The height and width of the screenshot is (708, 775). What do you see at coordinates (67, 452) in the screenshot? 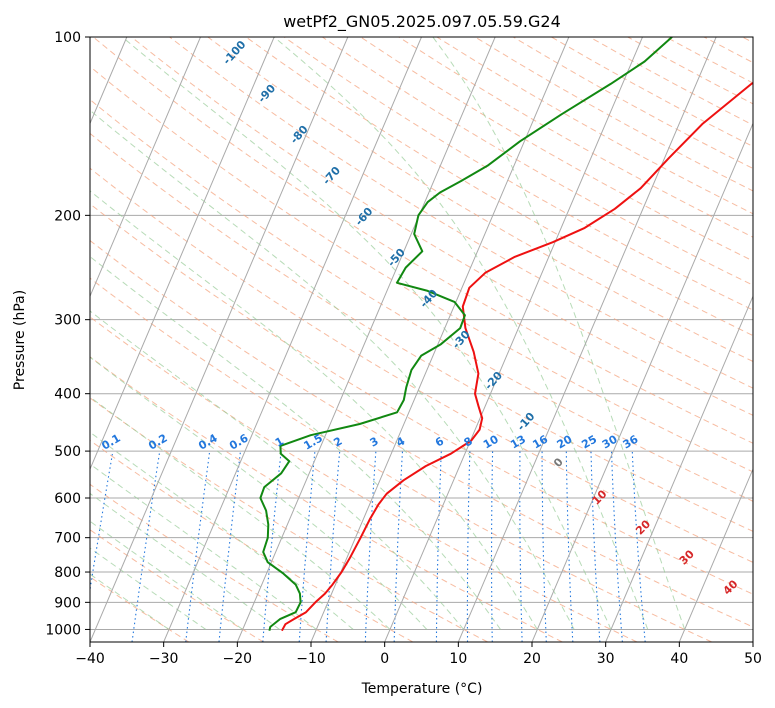
I see `y-tick-label: 500` at bounding box center [67, 452].